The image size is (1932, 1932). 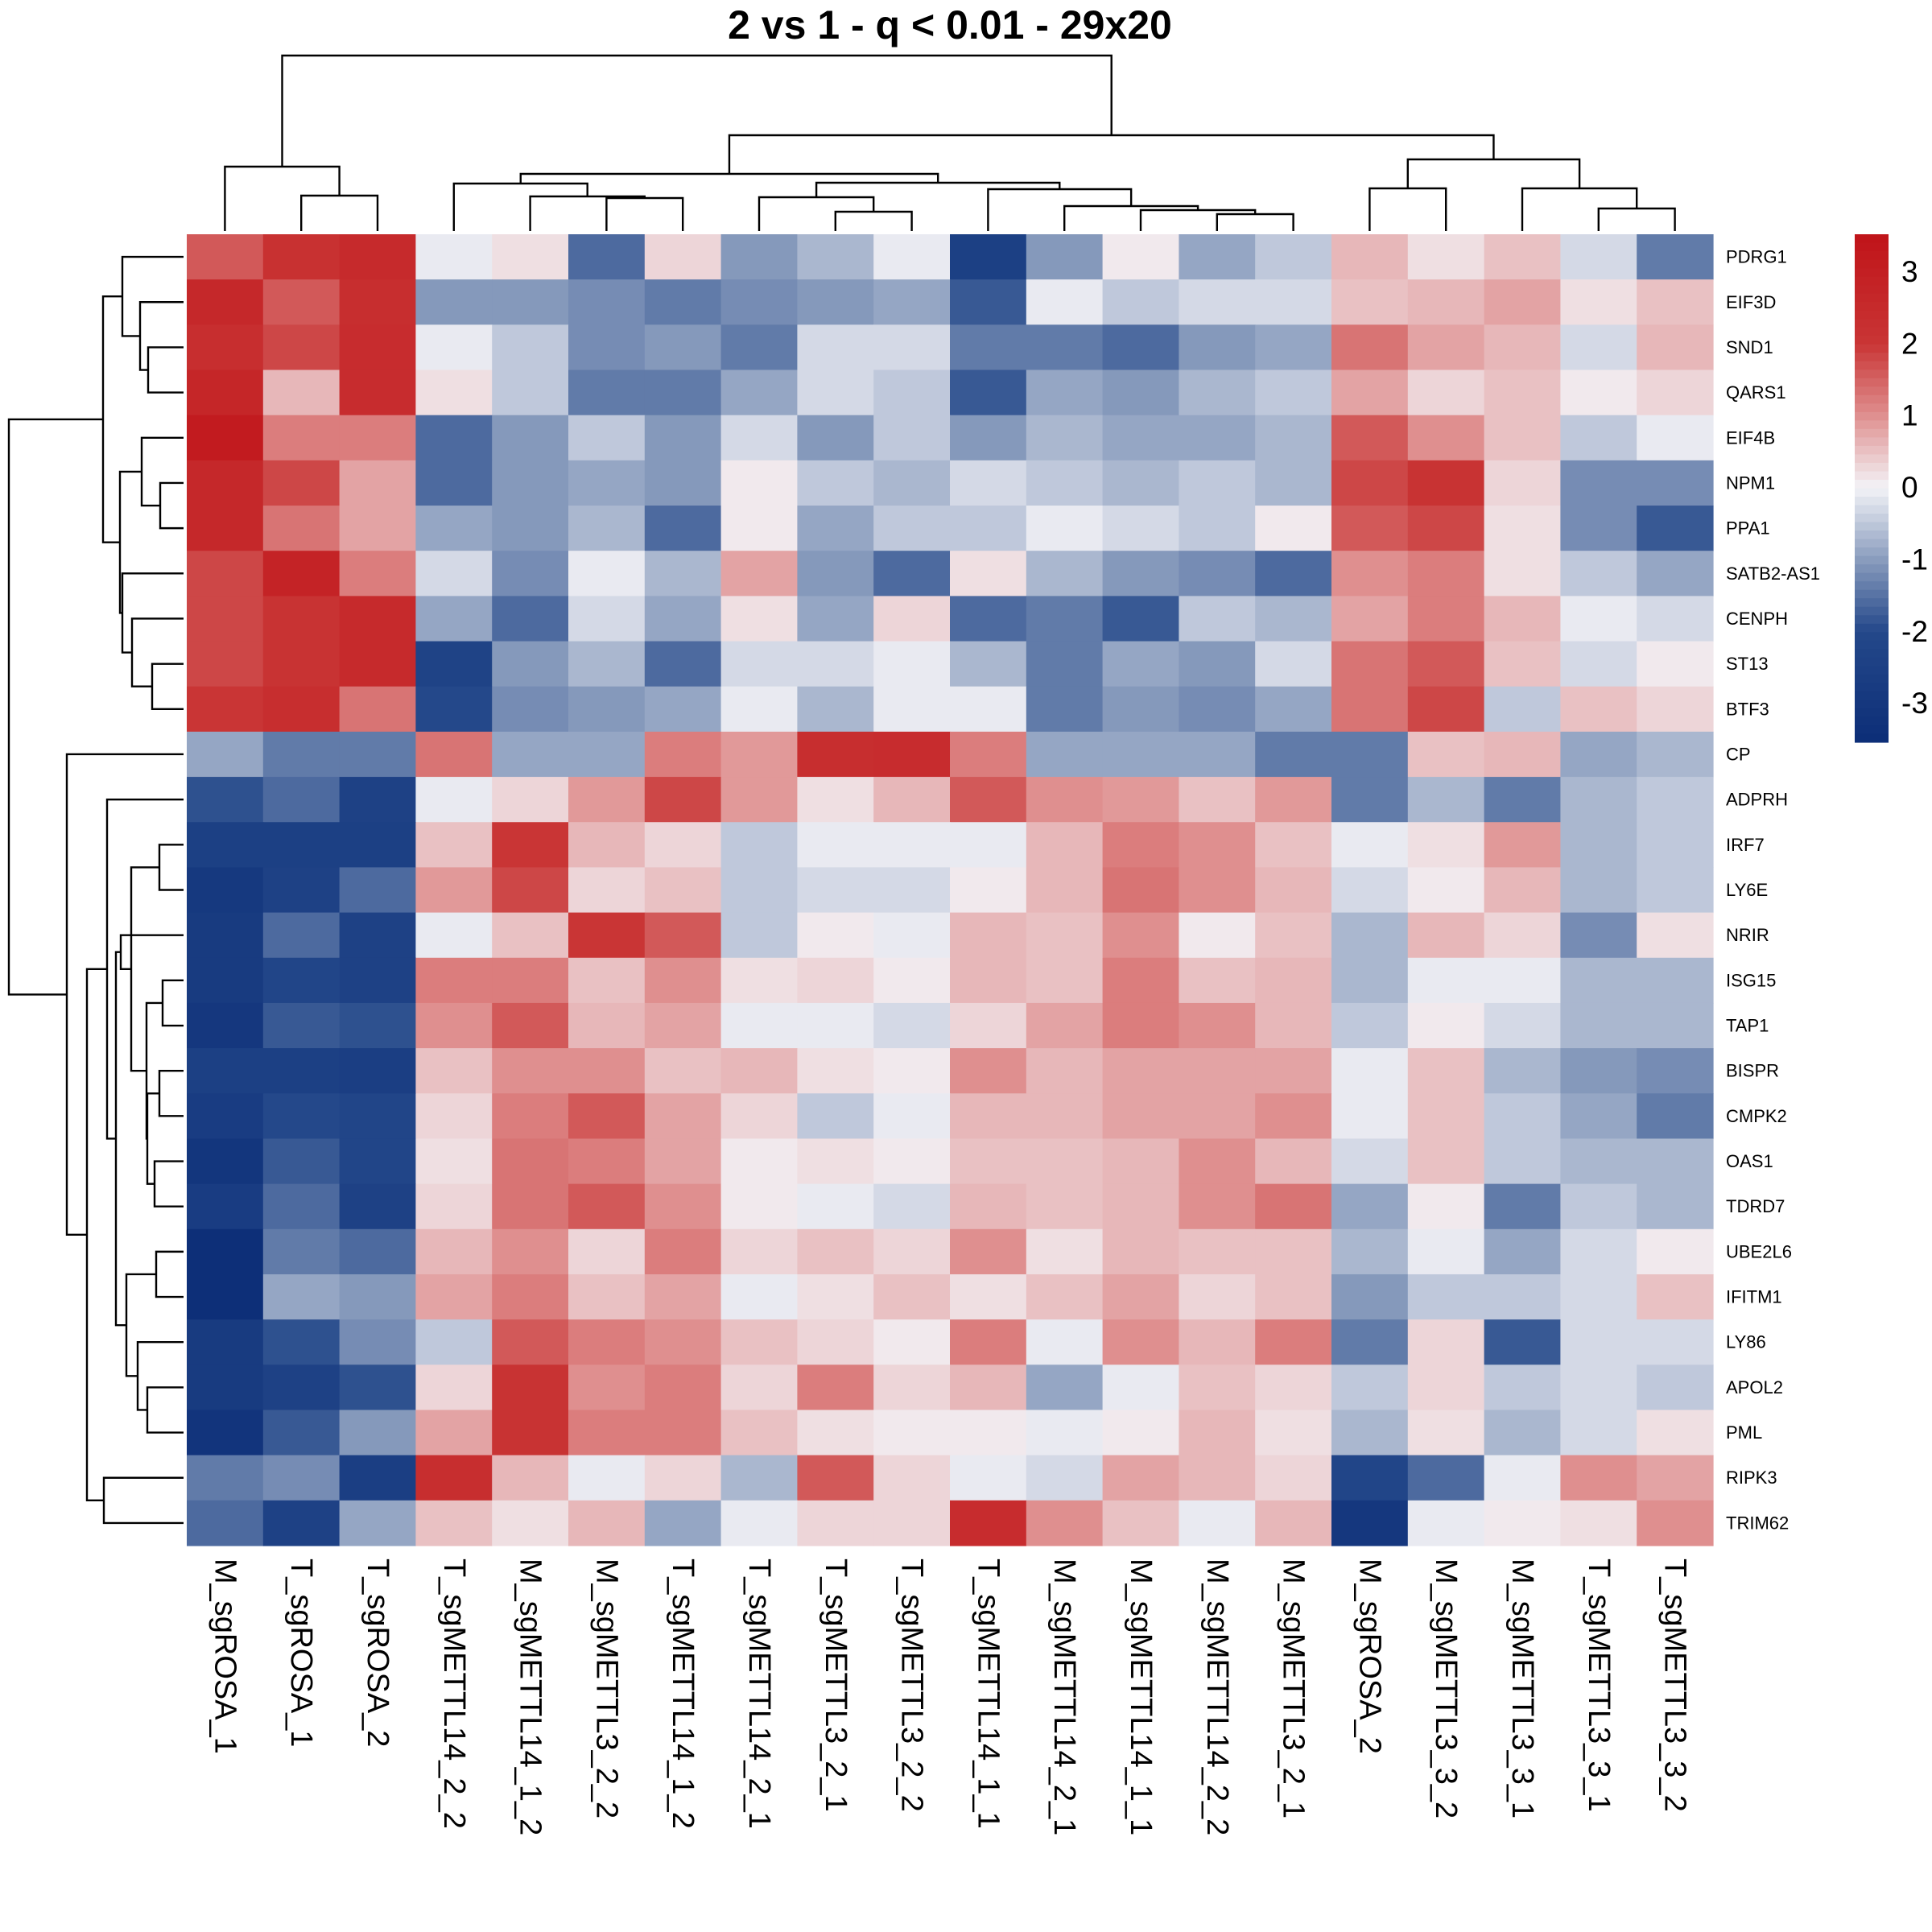 What do you see at coordinates (1749, 1161) in the screenshot?
I see `row-label: OAS1` at bounding box center [1749, 1161].